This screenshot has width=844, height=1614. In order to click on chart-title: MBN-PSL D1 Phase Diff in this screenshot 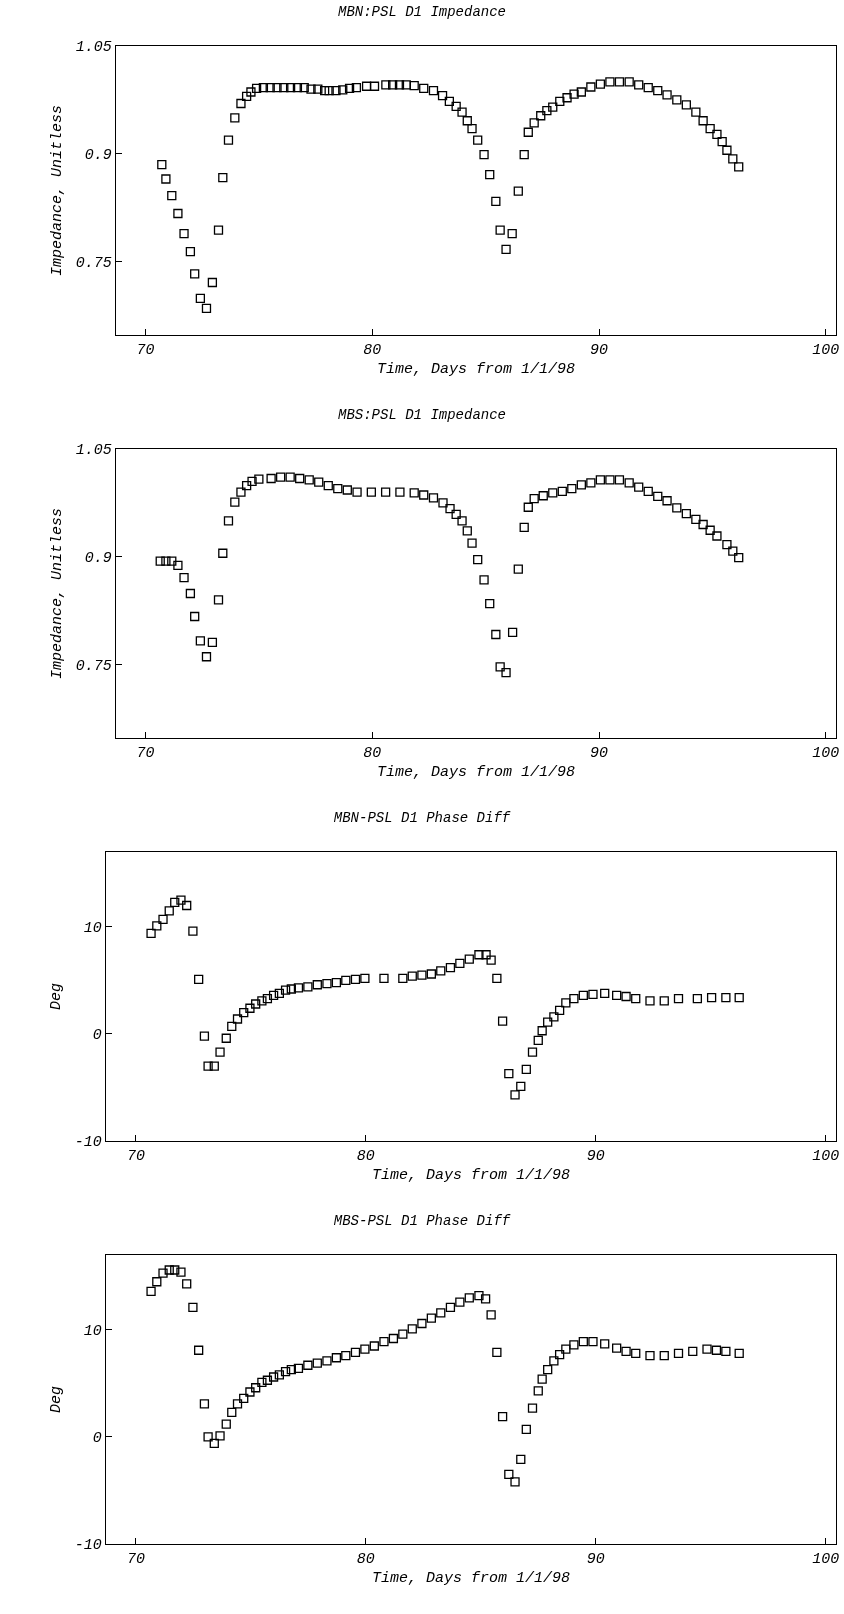, I will do `click(422, 817)`.